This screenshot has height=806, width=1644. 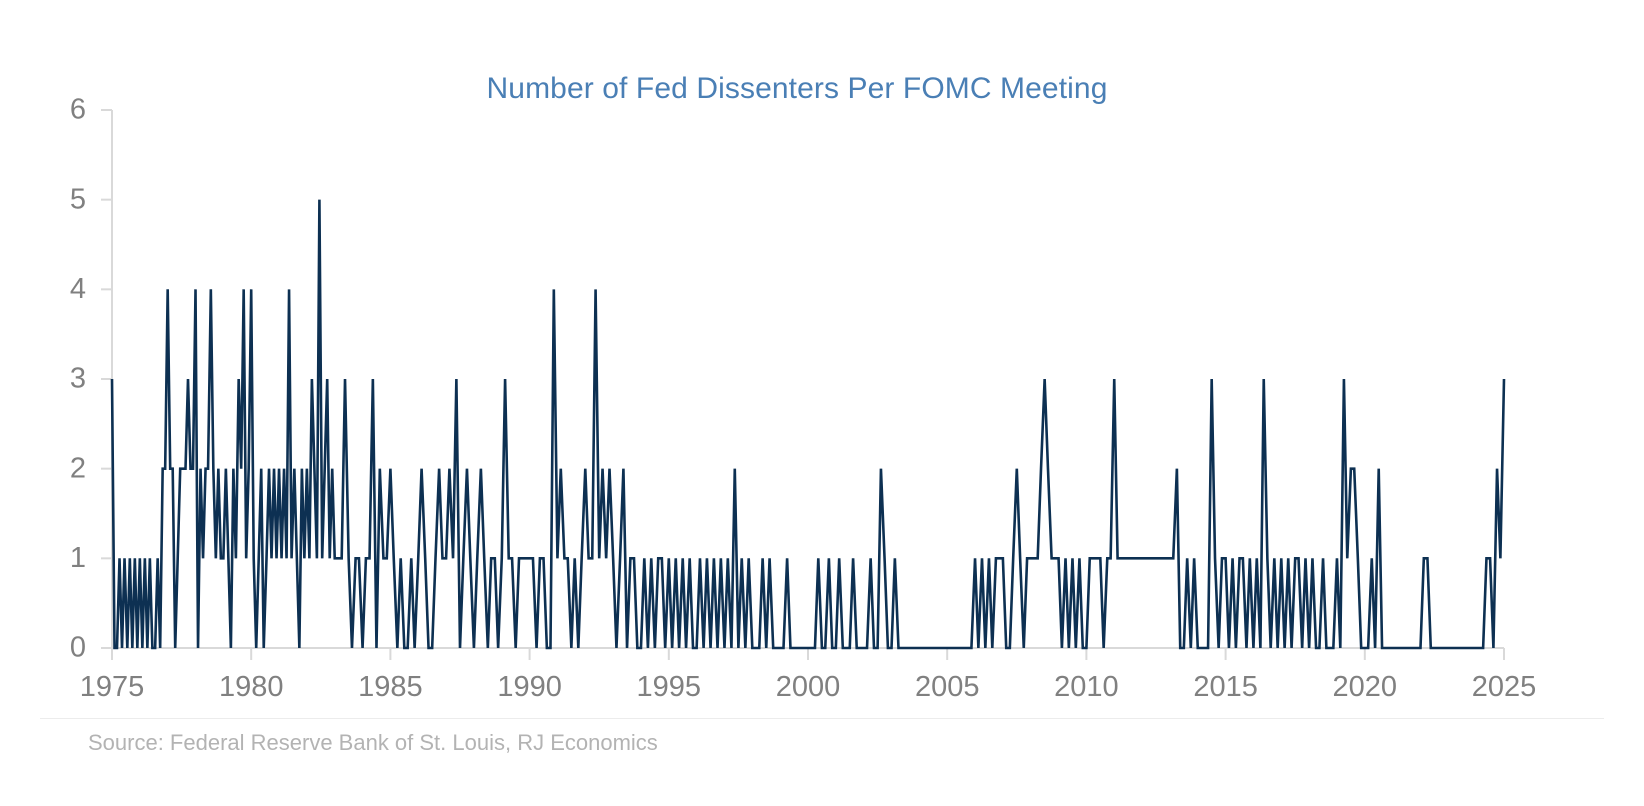 What do you see at coordinates (251, 687) in the screenshot?
I see `x-tick-label: 1980` at bounding box center [251, 687].